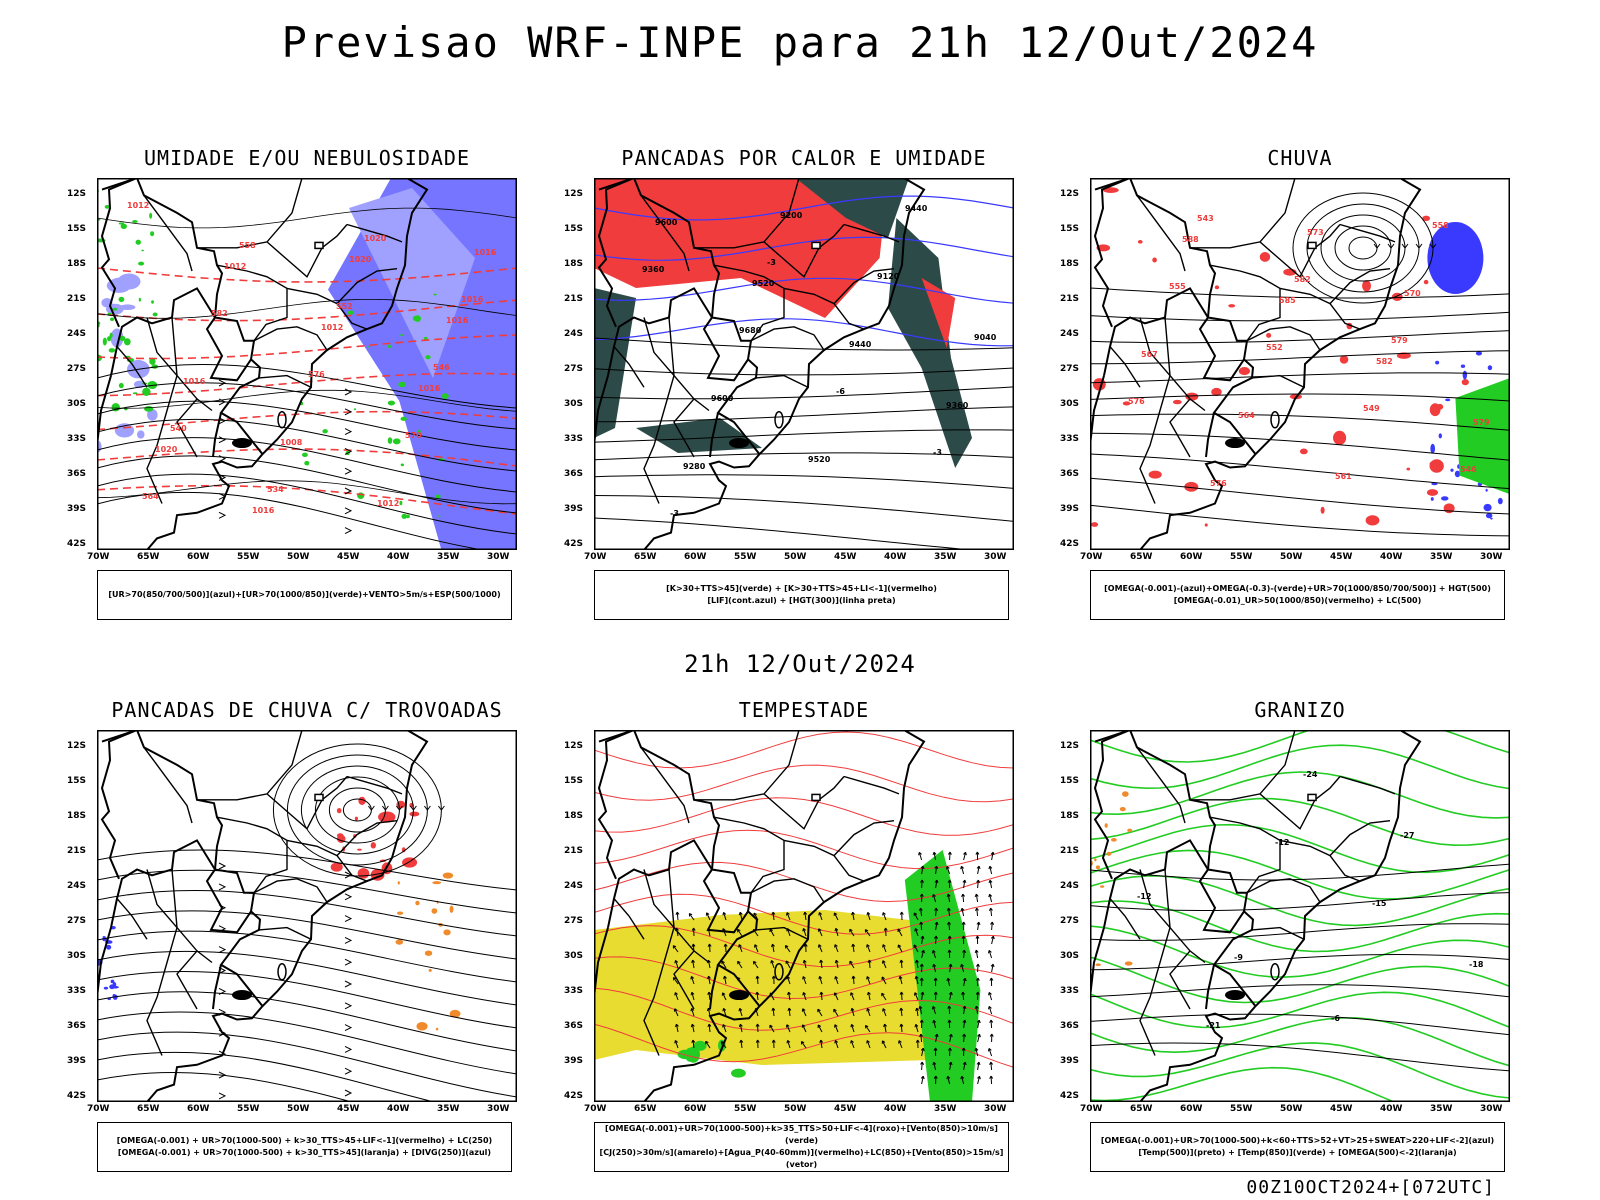 This screenshot has width=1600, height=1200. Describe the element at coordinates (1205, 218) in the screenshot. I see `contour-label: 543` at that location.